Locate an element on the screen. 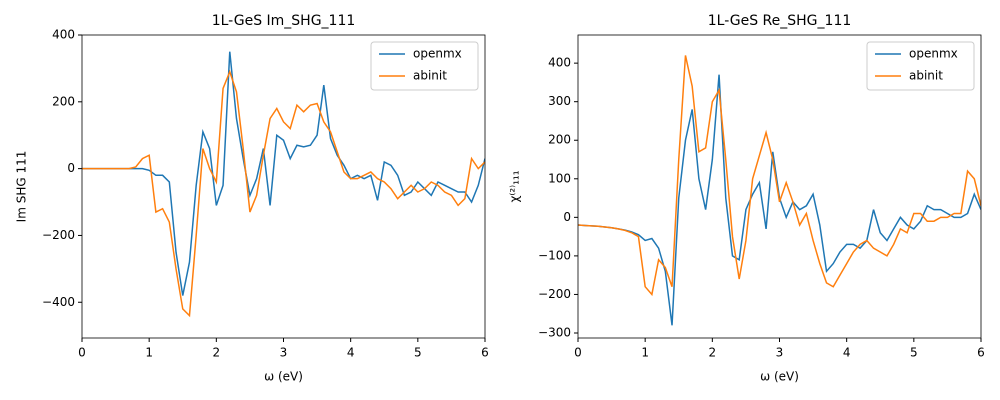 Image resolution: width=1000 pixels, height=400 pixels. chart-title: 1L-GeS Re_SHG_111 is located at coordinates (780, 21).